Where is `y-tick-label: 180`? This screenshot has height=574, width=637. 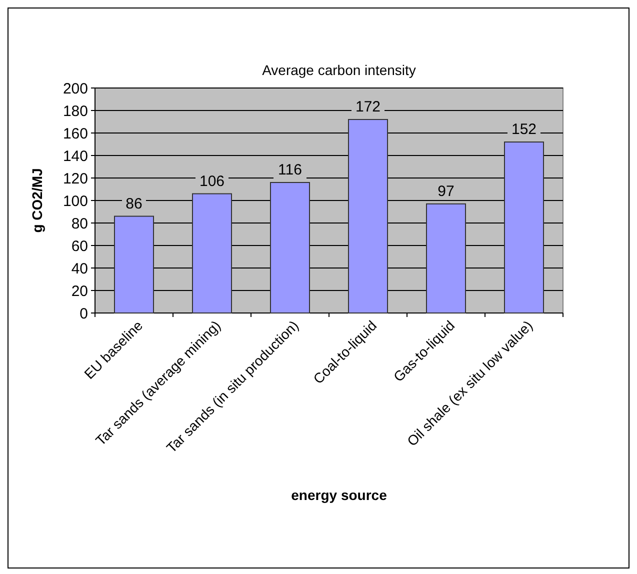 y-tick-label: 180 is located at coordinates (75, 111).